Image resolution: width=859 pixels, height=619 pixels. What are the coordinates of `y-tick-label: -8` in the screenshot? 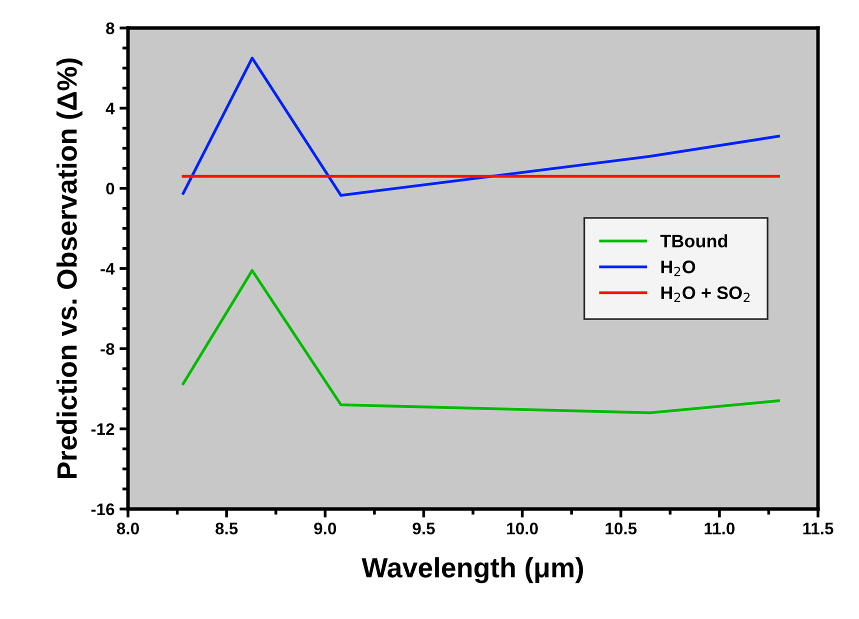 It's located at (107, 349).